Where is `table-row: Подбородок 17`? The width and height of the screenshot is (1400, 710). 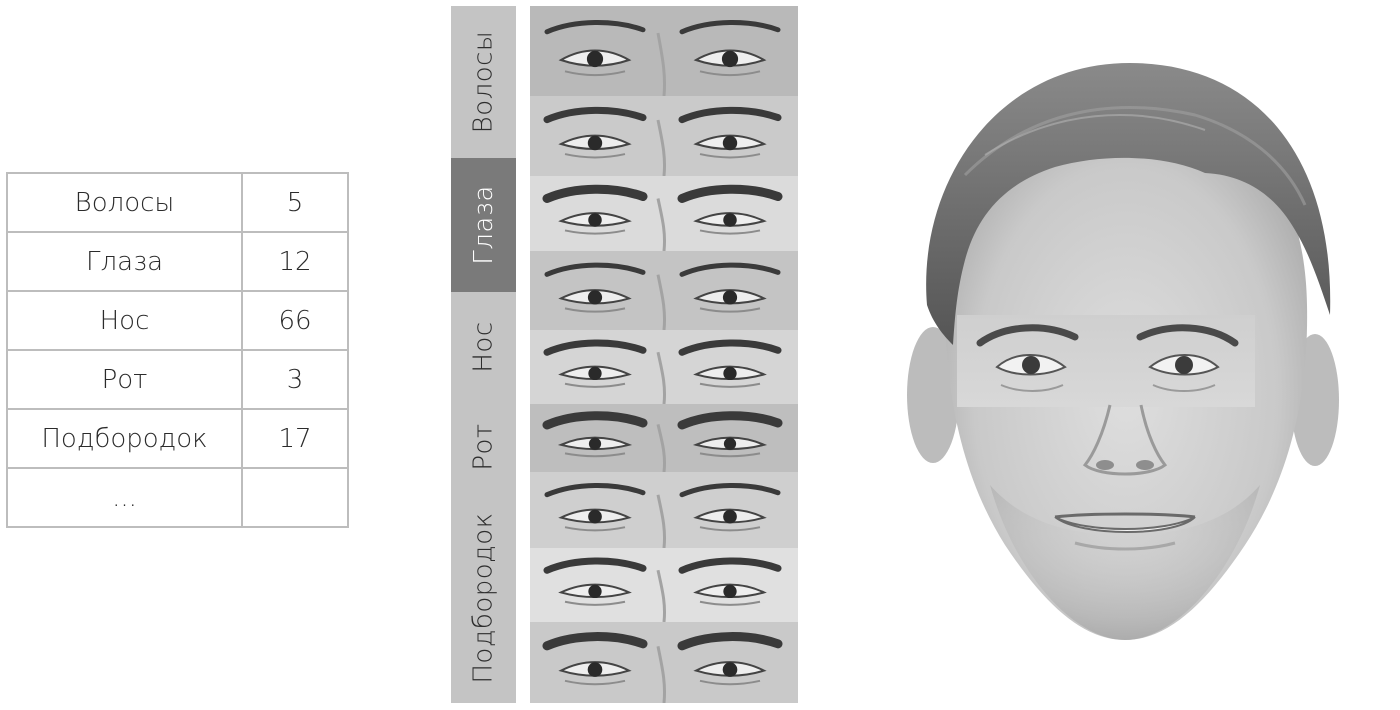
table-row: Подбородок 17 is located at coordinates (177, 438).